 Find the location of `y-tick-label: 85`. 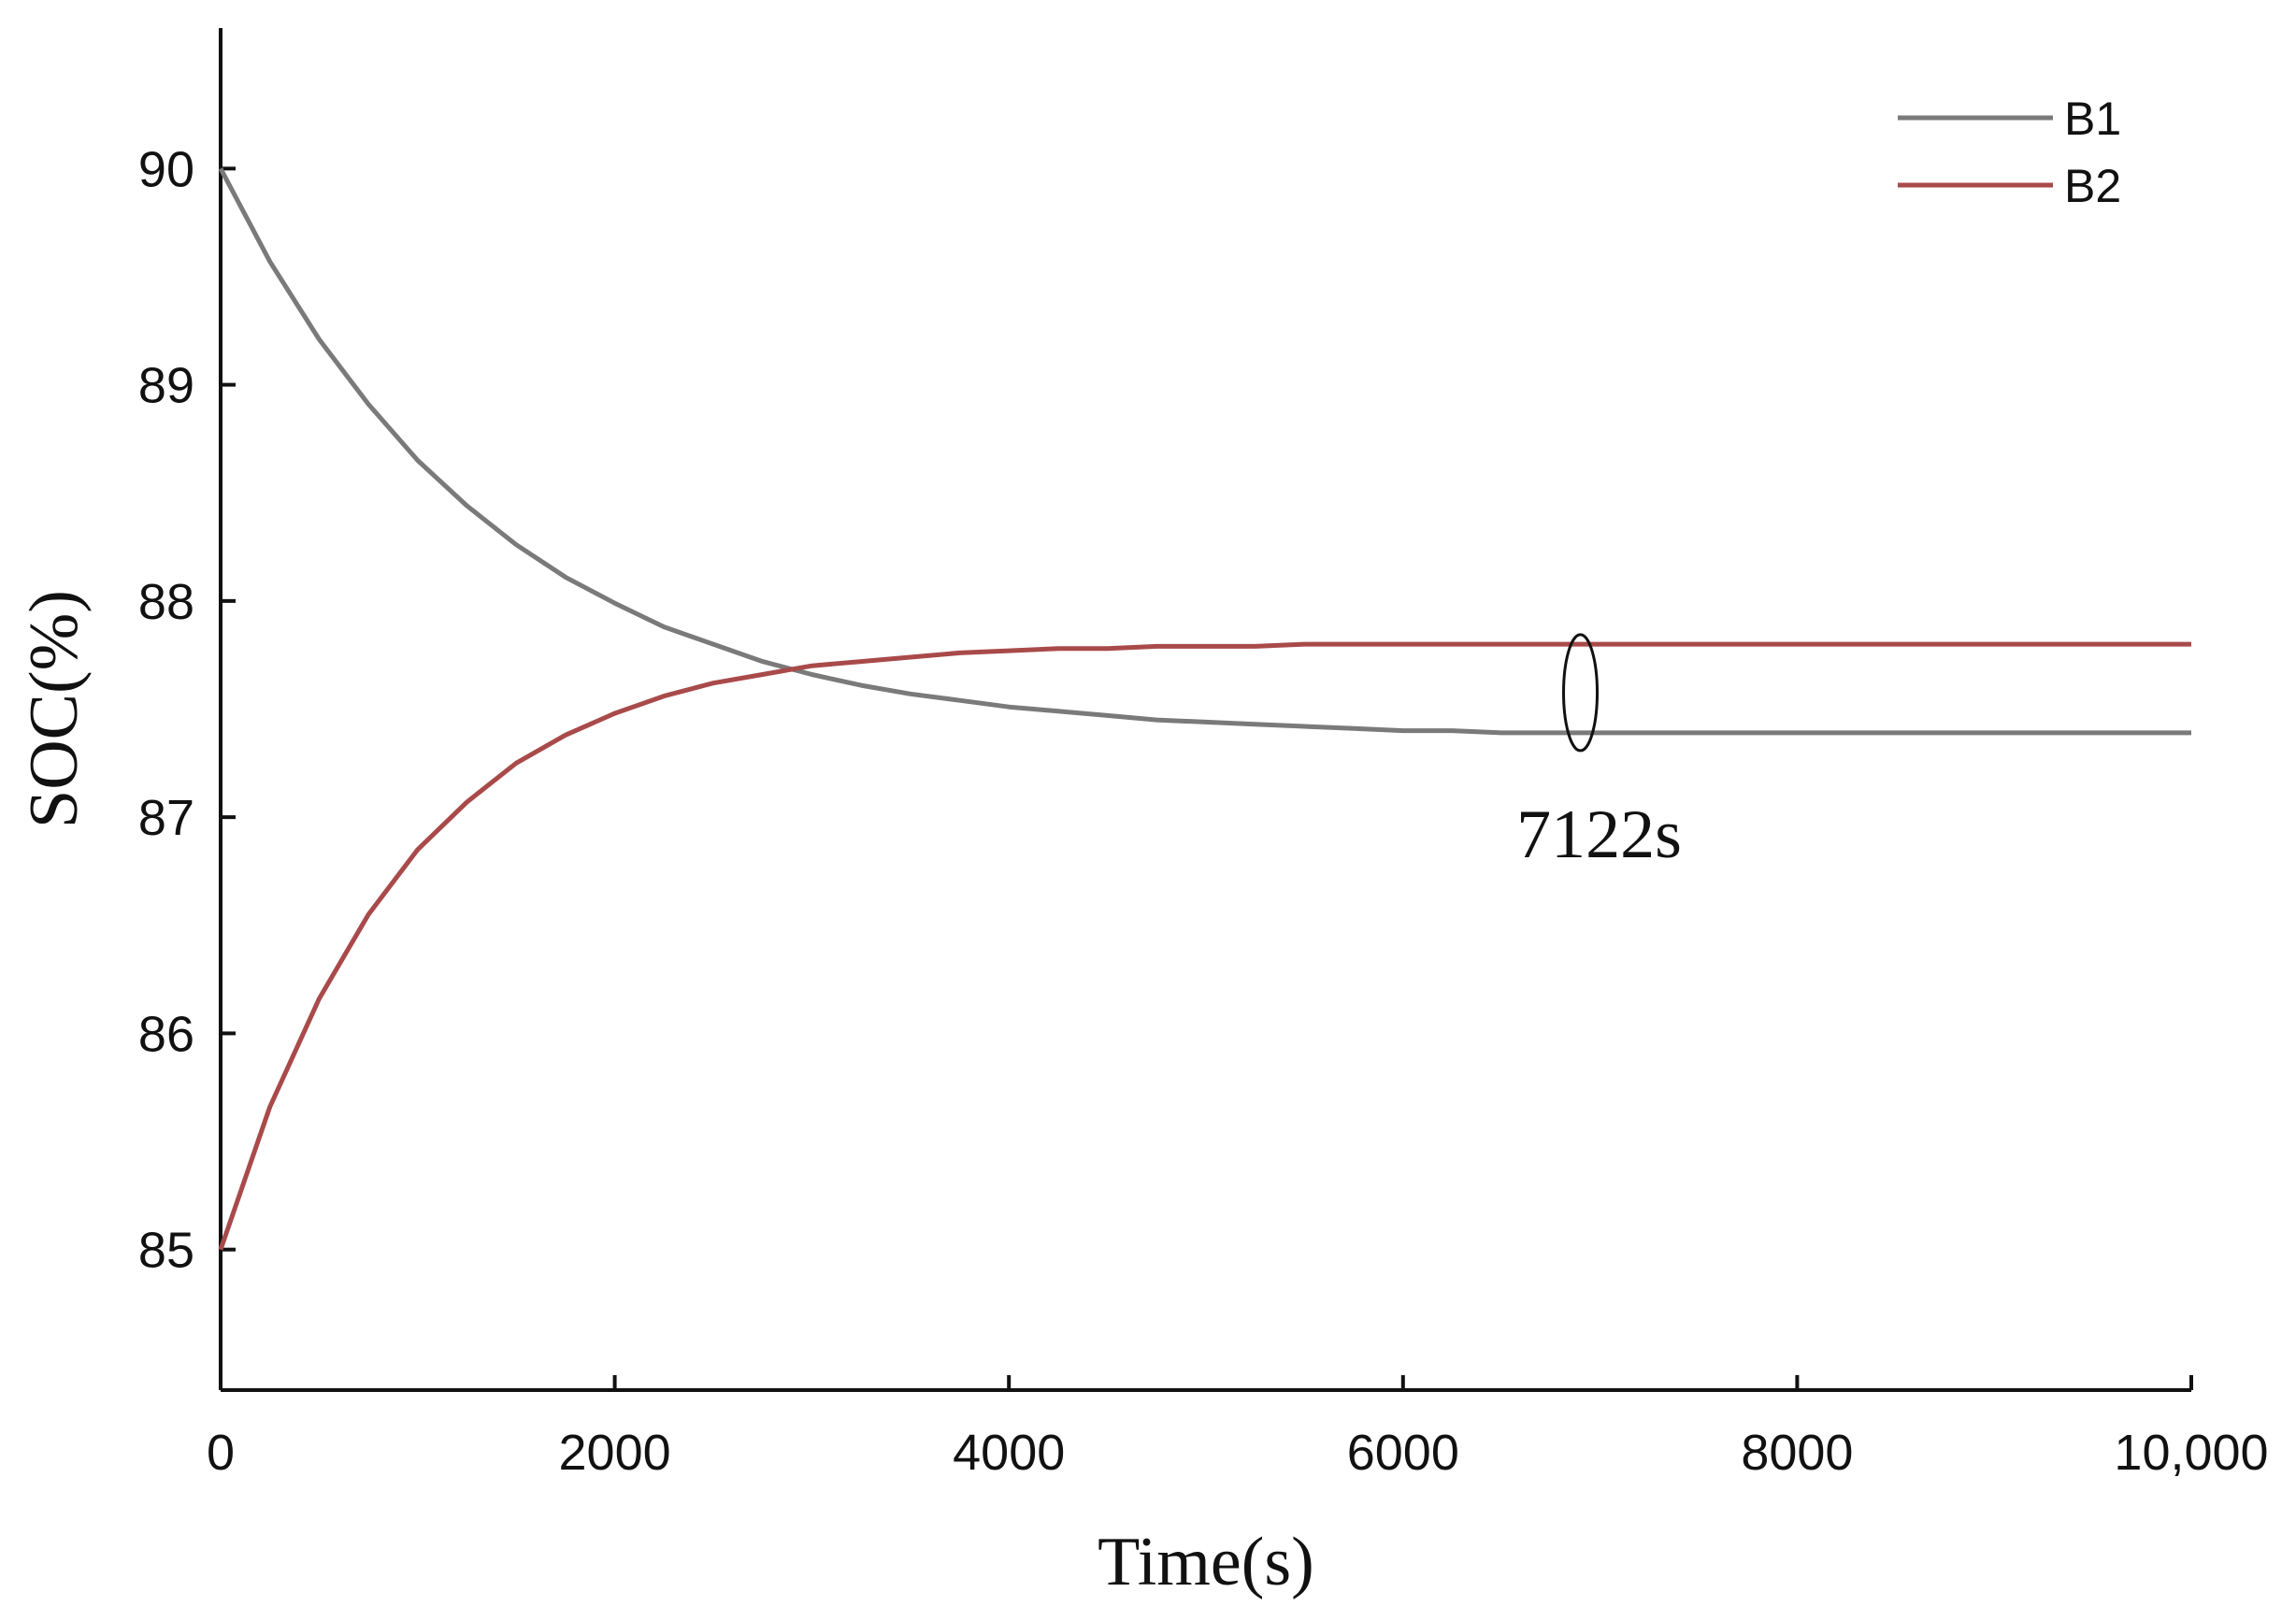

y-tick-label: 85 is located at coordinates (166, 1251).